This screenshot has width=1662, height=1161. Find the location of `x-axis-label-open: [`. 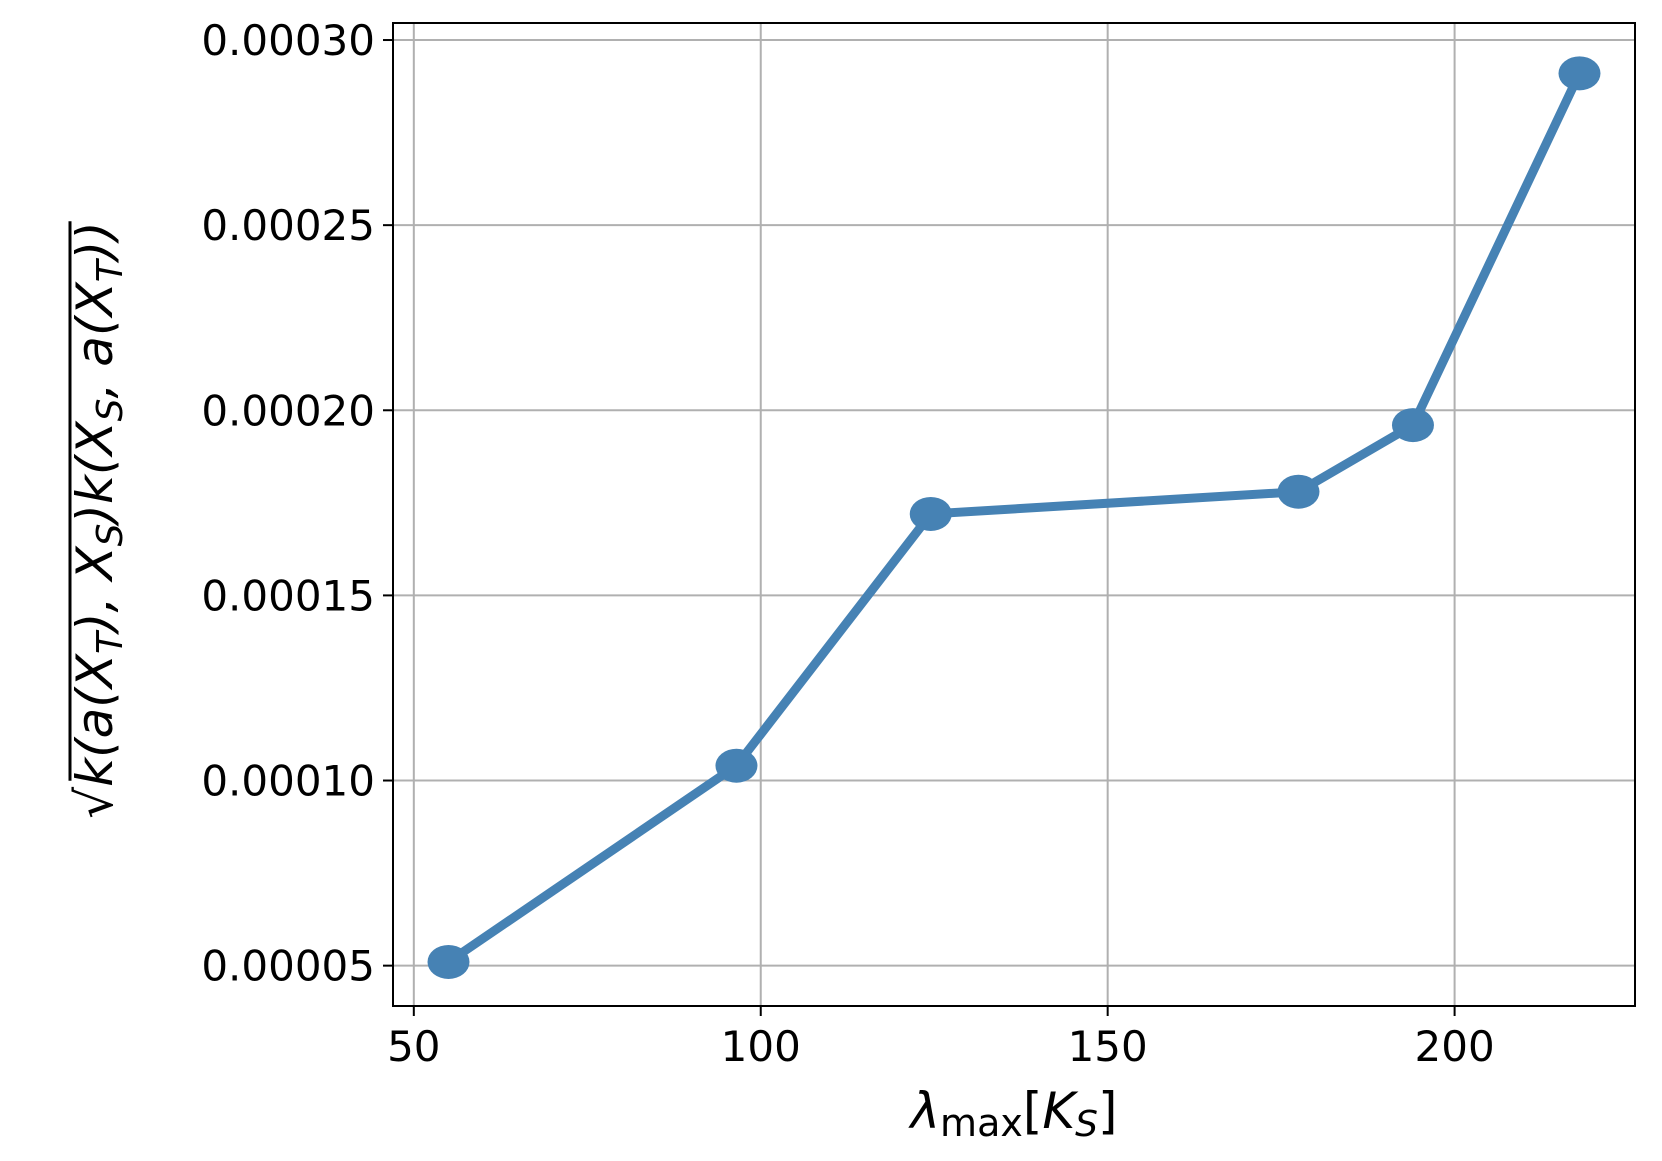

x-axis-label-open: [ is located at coordinates (1033, 1111).